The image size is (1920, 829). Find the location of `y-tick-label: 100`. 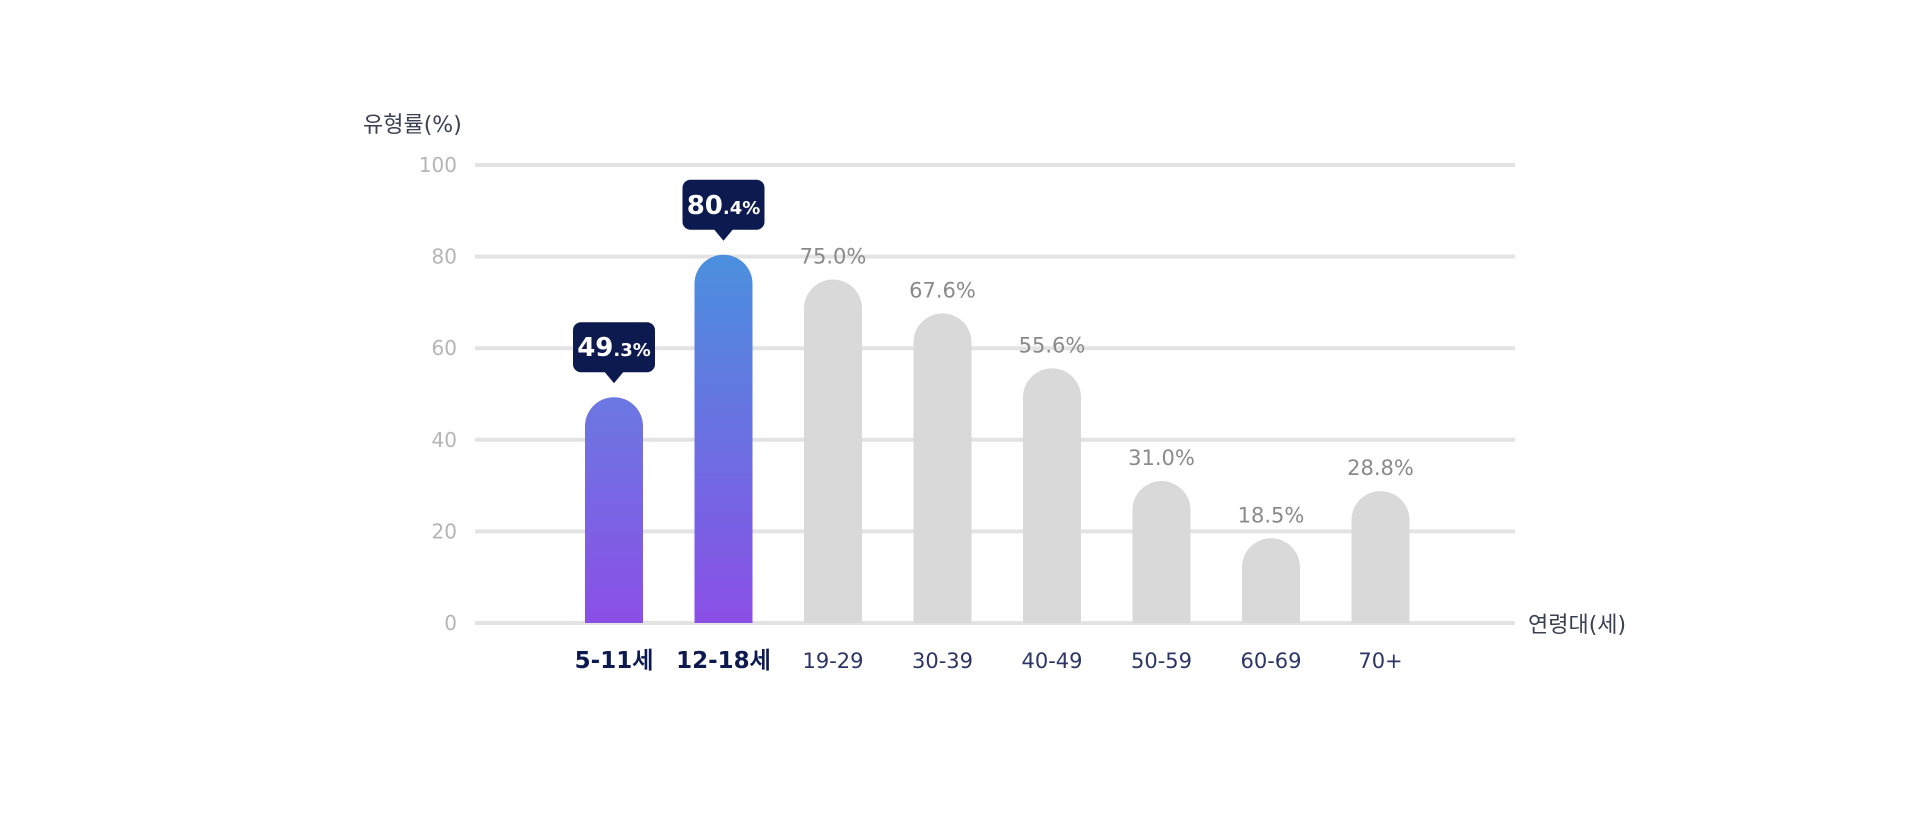

y-tick-label: 100 is located at coordinates (438, 165).